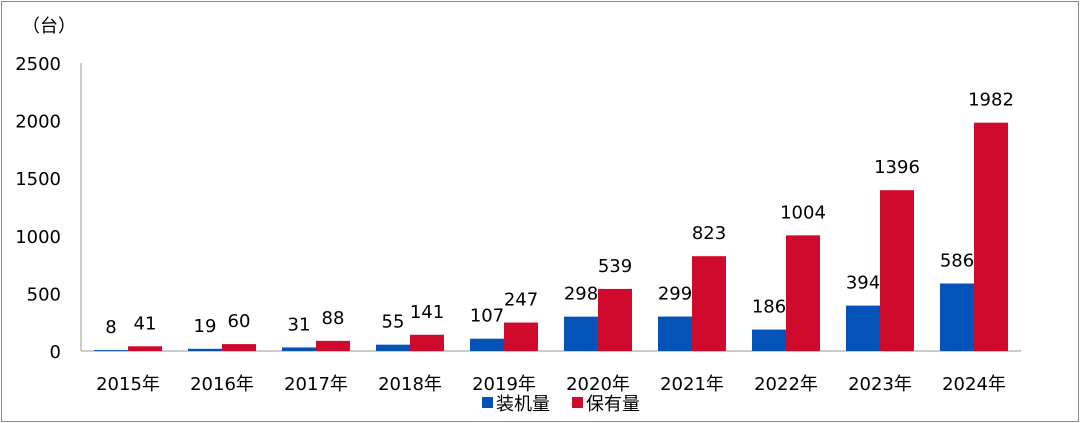 The height and width of the screenshot is (423, 1080). What do you see at coordinates (487, 316) in the screenshot?
I see `data-label: 107` at bounding box center [487, 316].